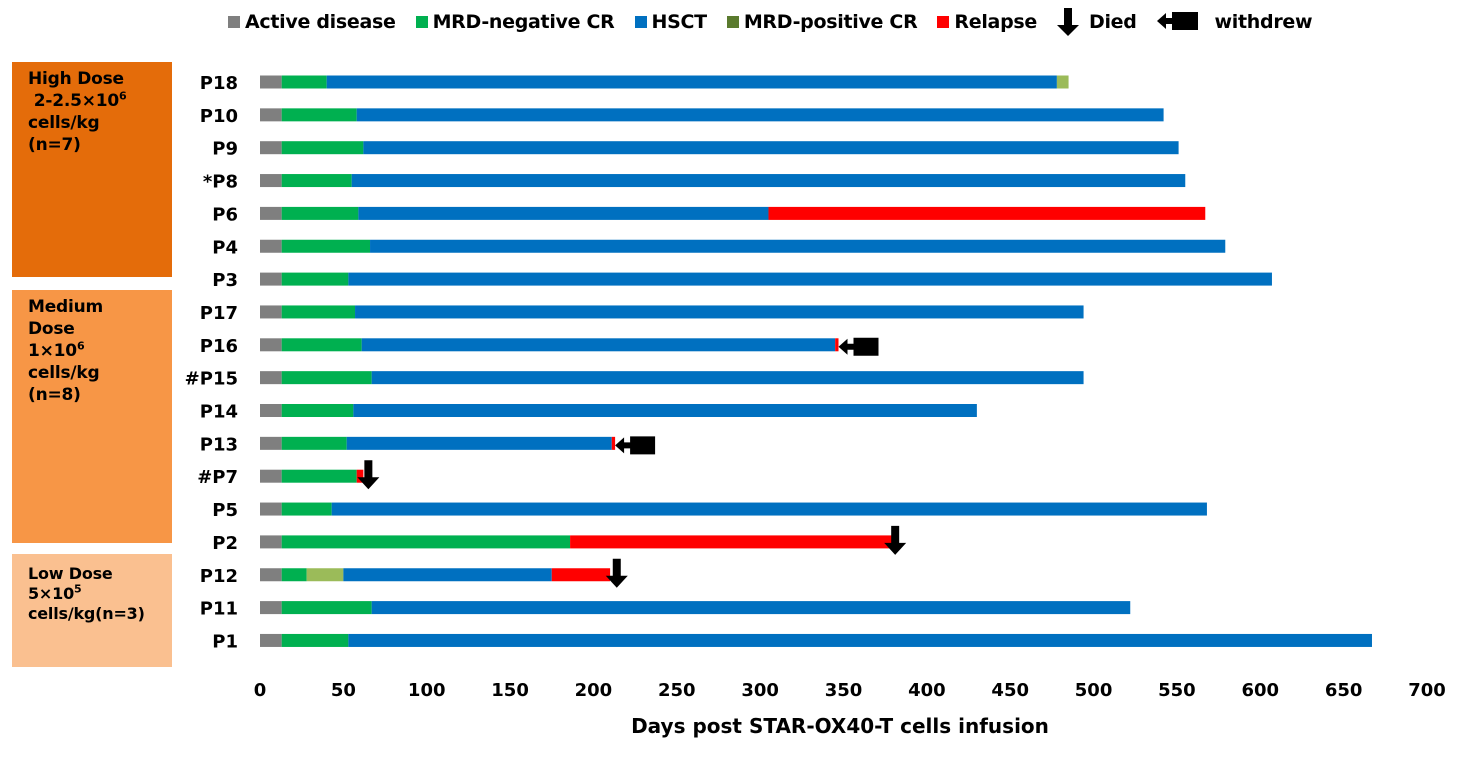  I want to click on legend-item-mrdneg: MRD-negative CR, so click(515, 22).